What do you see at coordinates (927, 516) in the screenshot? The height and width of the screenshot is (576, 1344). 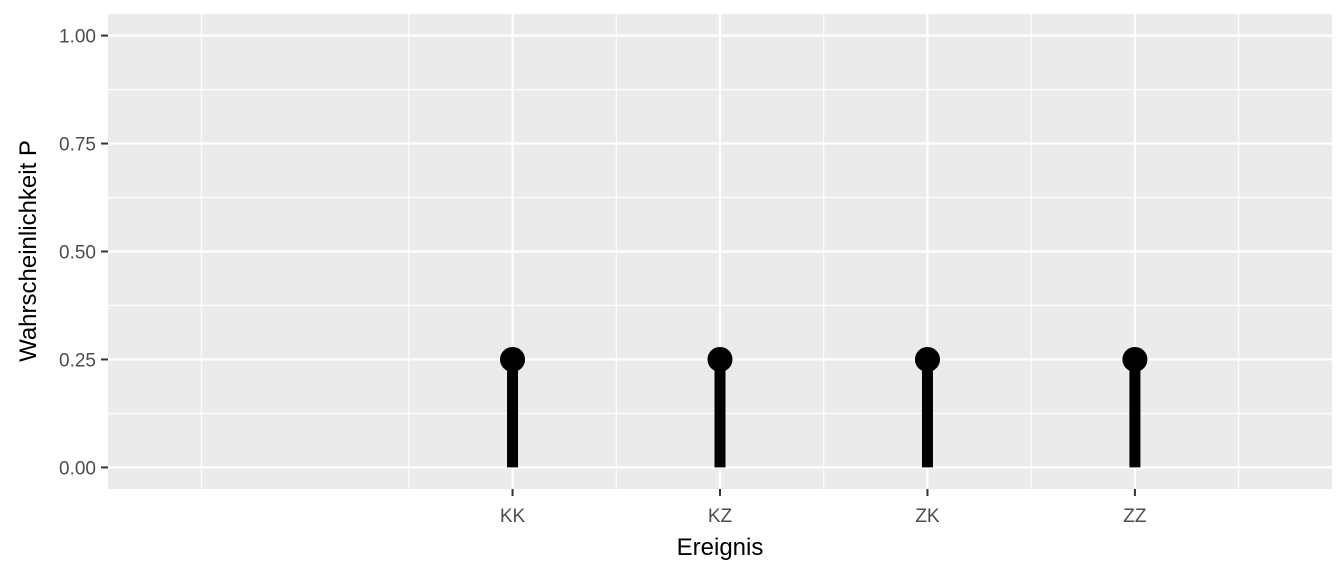 I see `x-tick-label: ZK` at bounding box center [927, 516].